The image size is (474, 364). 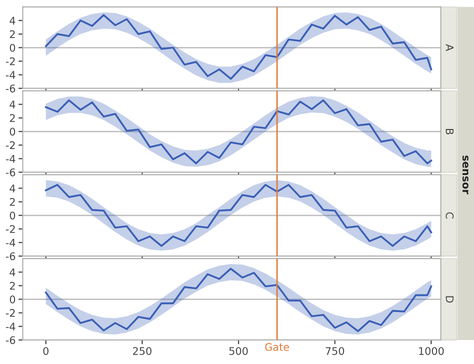 I want to click on text: B, so click(x=450, y=131).